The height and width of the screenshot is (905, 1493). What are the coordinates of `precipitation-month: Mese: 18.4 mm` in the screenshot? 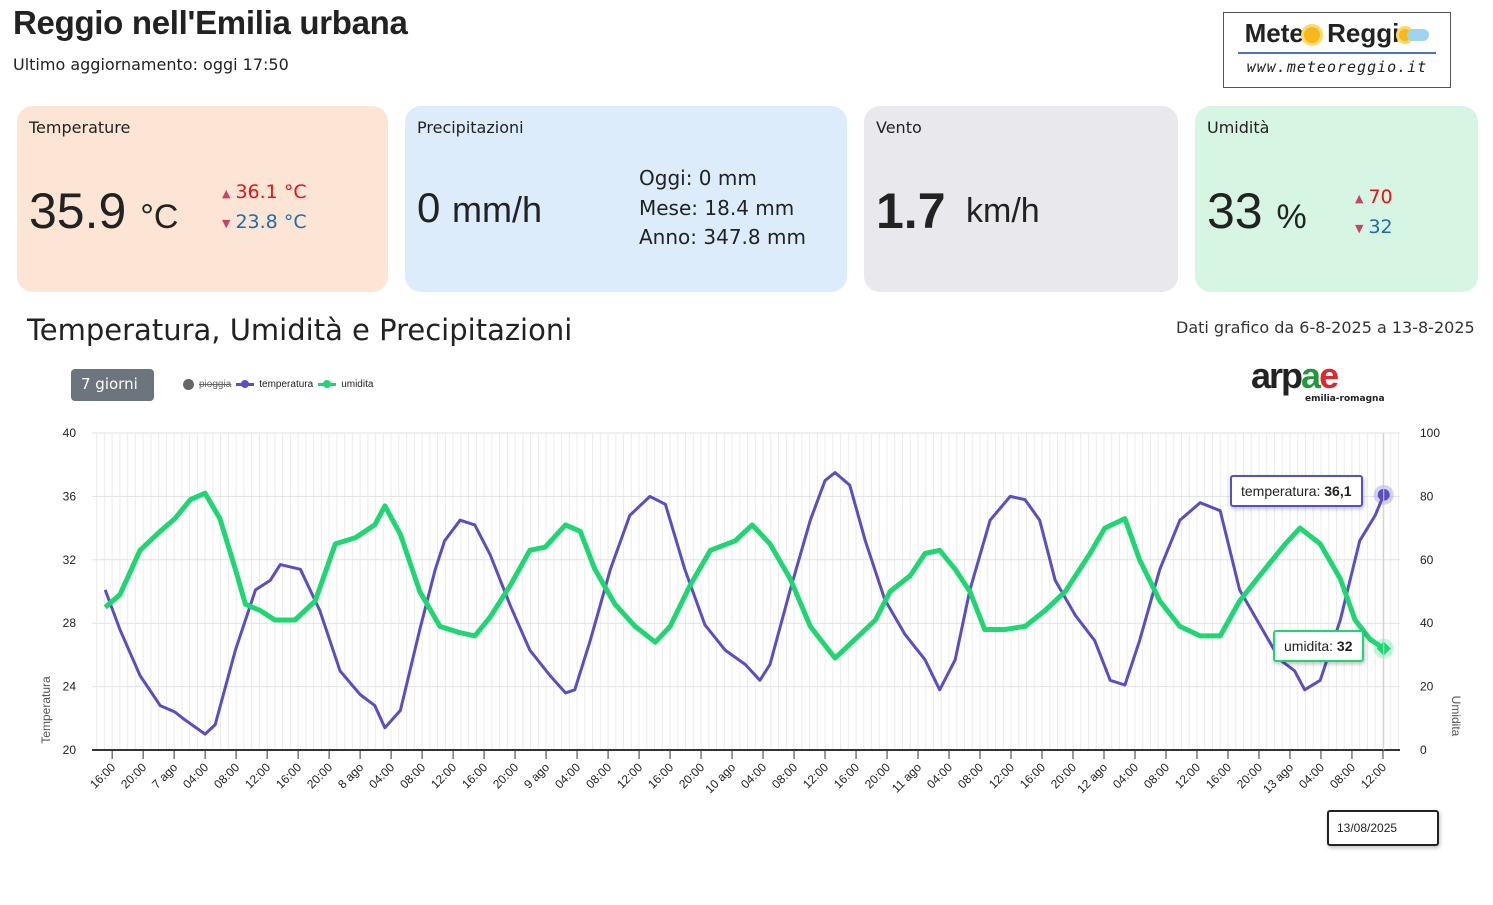 It's located at (717, 208).